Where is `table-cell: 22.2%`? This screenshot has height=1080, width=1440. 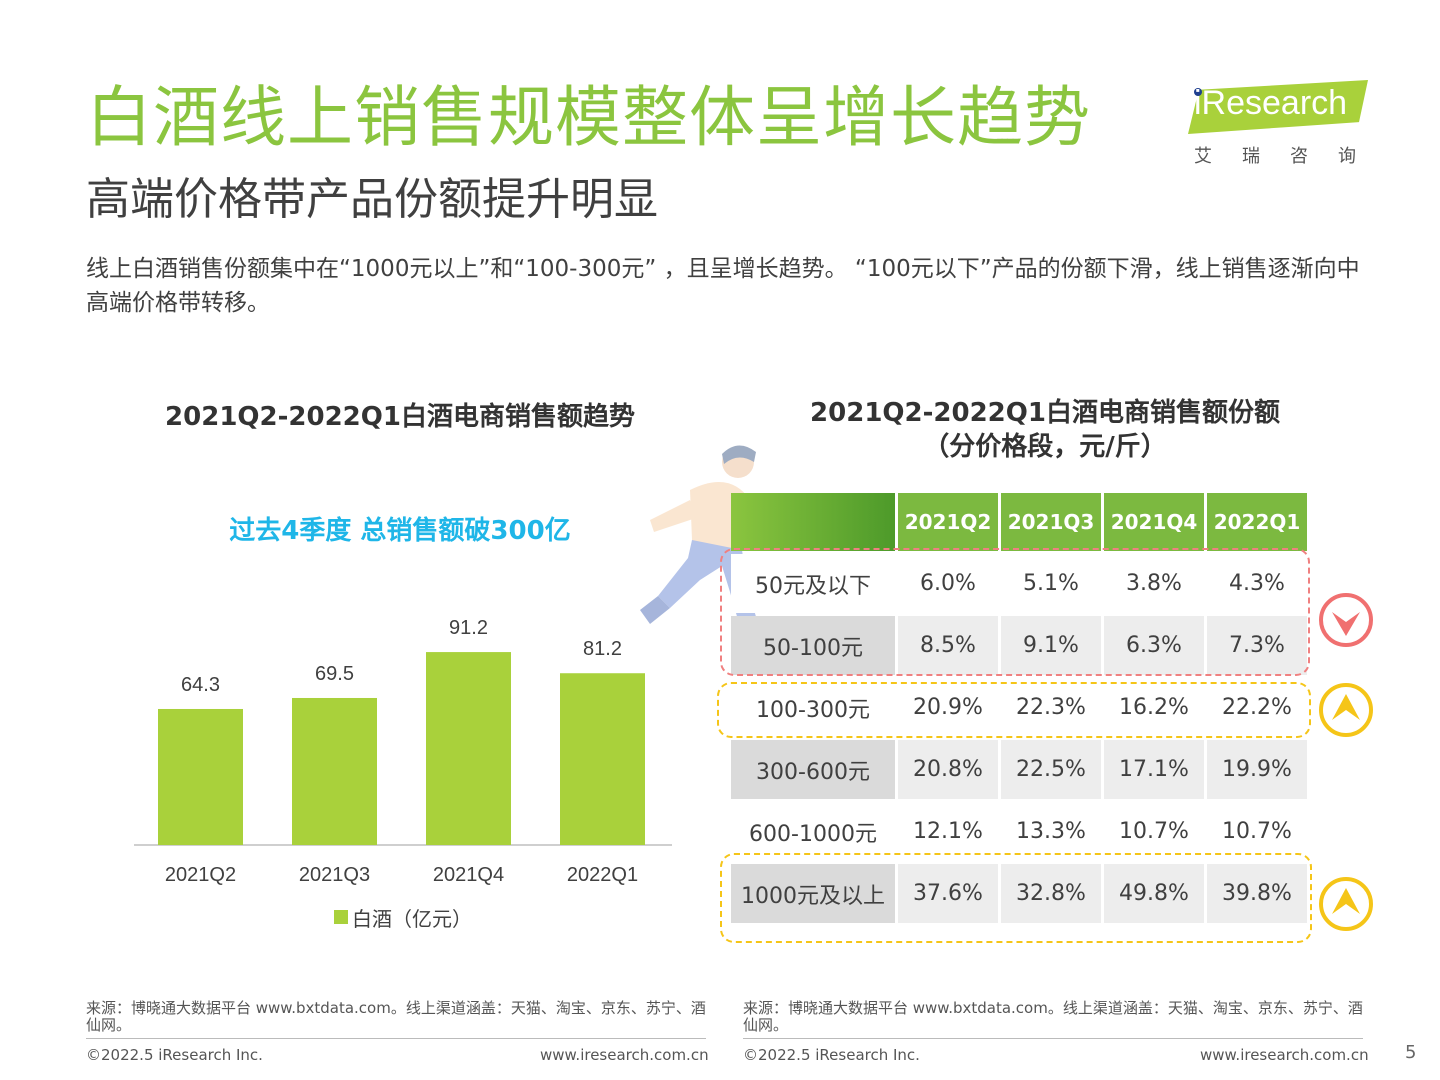 table-cell: 22.2% is located at coordinates (1257, 707).